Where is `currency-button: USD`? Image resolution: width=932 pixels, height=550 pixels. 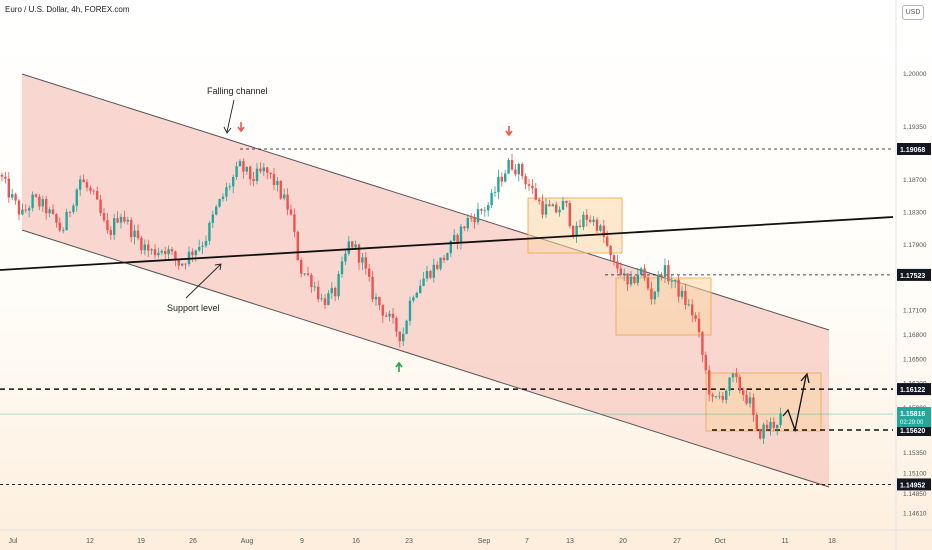
currency-button: USD is located at coordinates (913, 12).